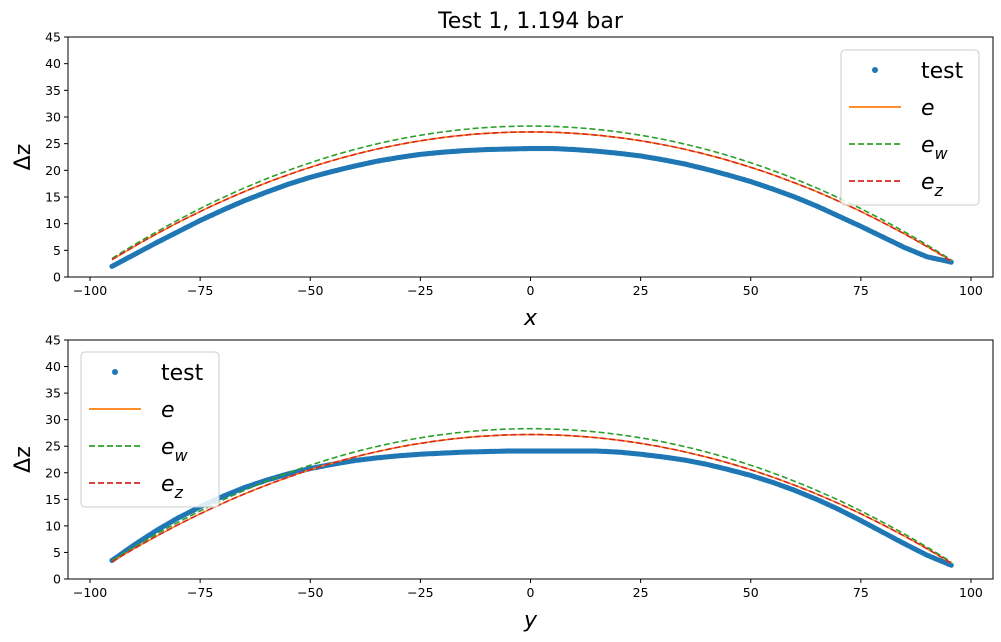 The image size is (1001, 642). I want to click on data-point, so click(951, 565).